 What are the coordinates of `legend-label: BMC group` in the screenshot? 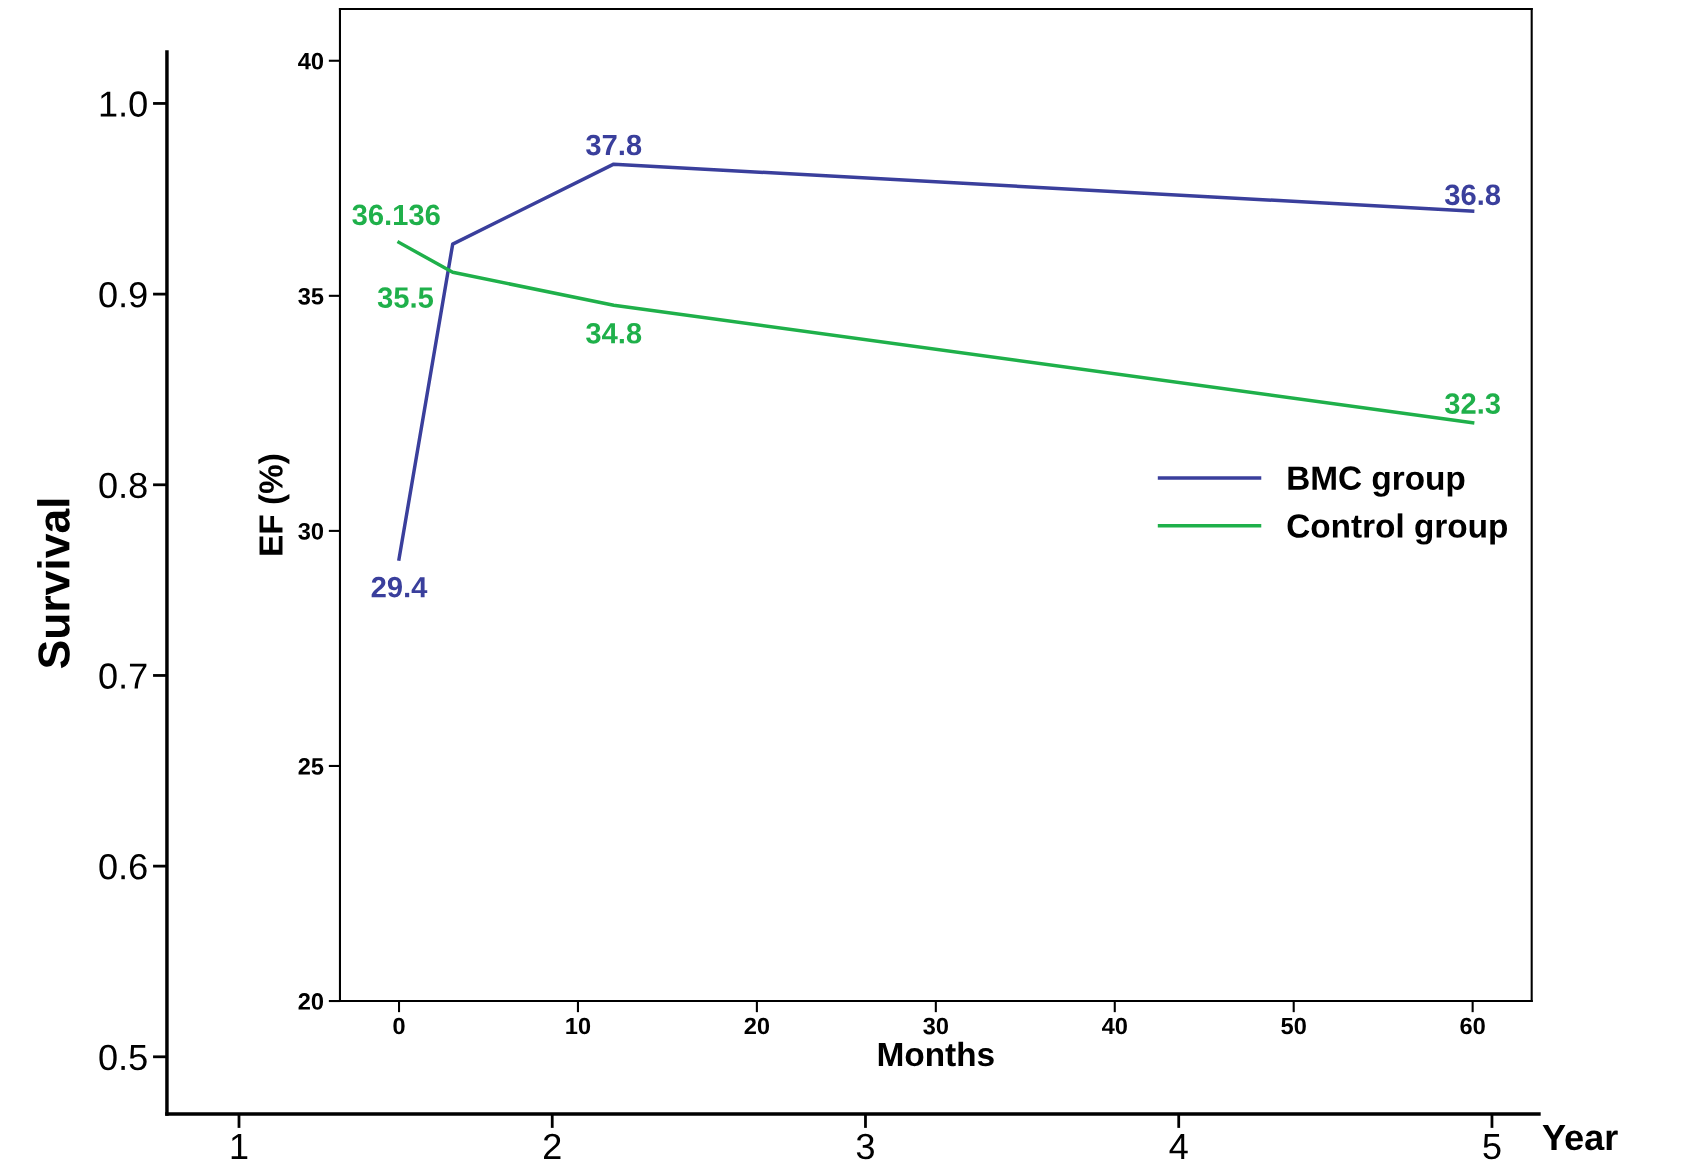 It's located at (1376, 481).